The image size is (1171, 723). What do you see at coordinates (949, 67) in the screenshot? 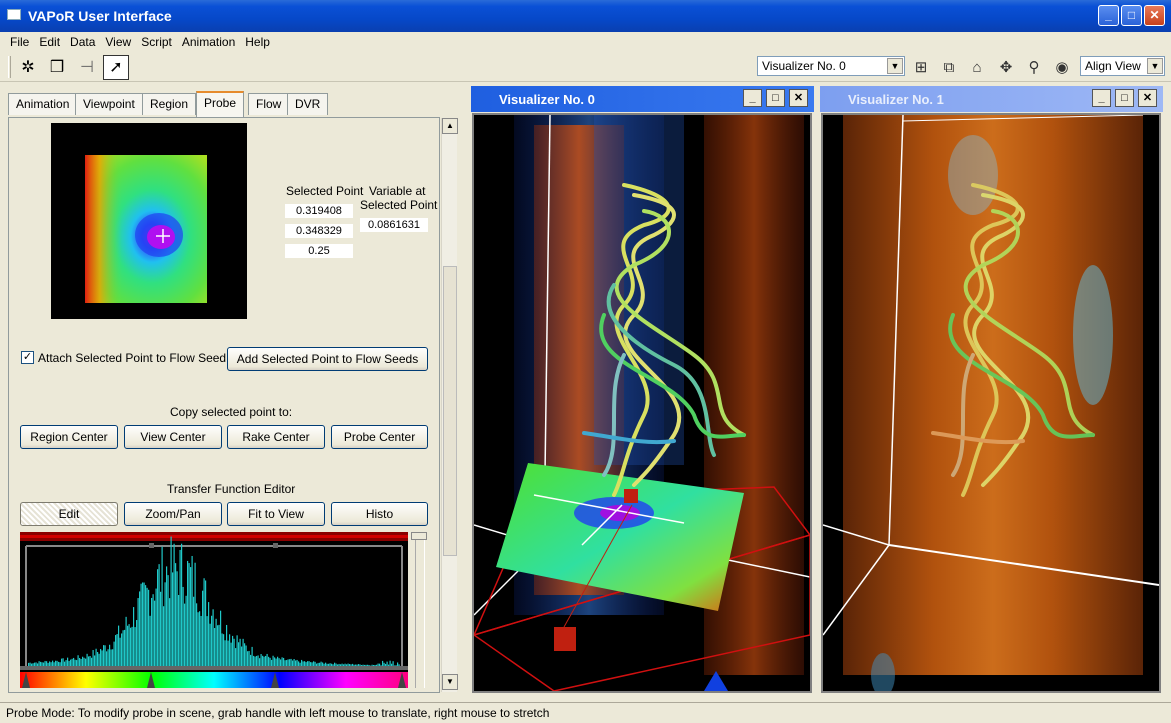
I see `cascade-icon: ⧉` at bounding box center [949, 67].